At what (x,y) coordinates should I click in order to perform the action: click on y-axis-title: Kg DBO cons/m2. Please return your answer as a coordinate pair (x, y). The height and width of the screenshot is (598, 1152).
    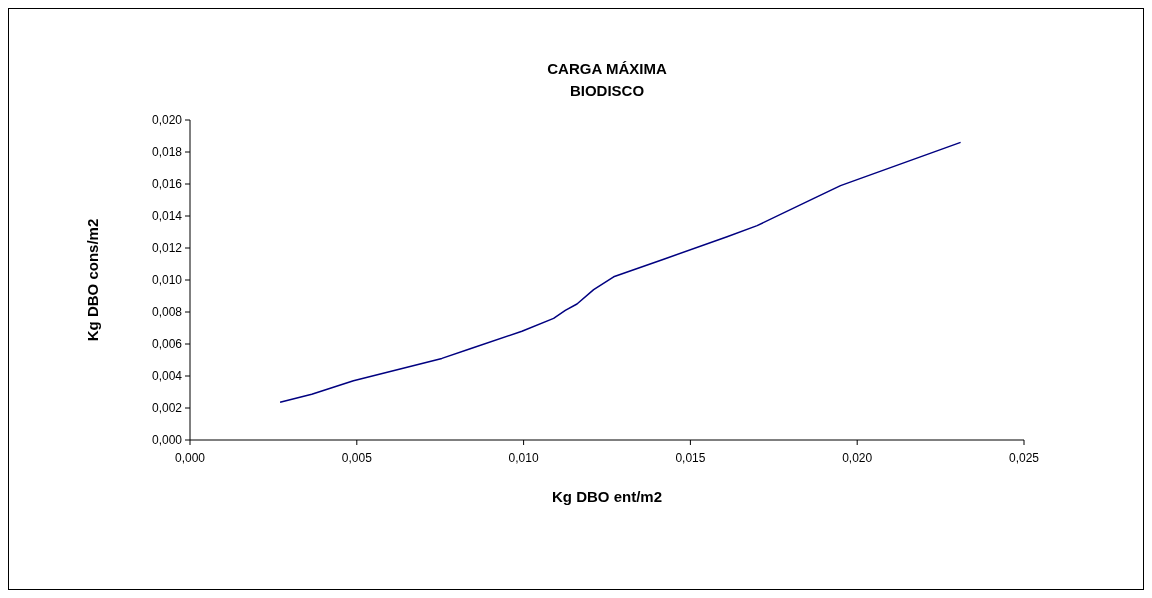
    Looking at the image, I should click on (92, 280).